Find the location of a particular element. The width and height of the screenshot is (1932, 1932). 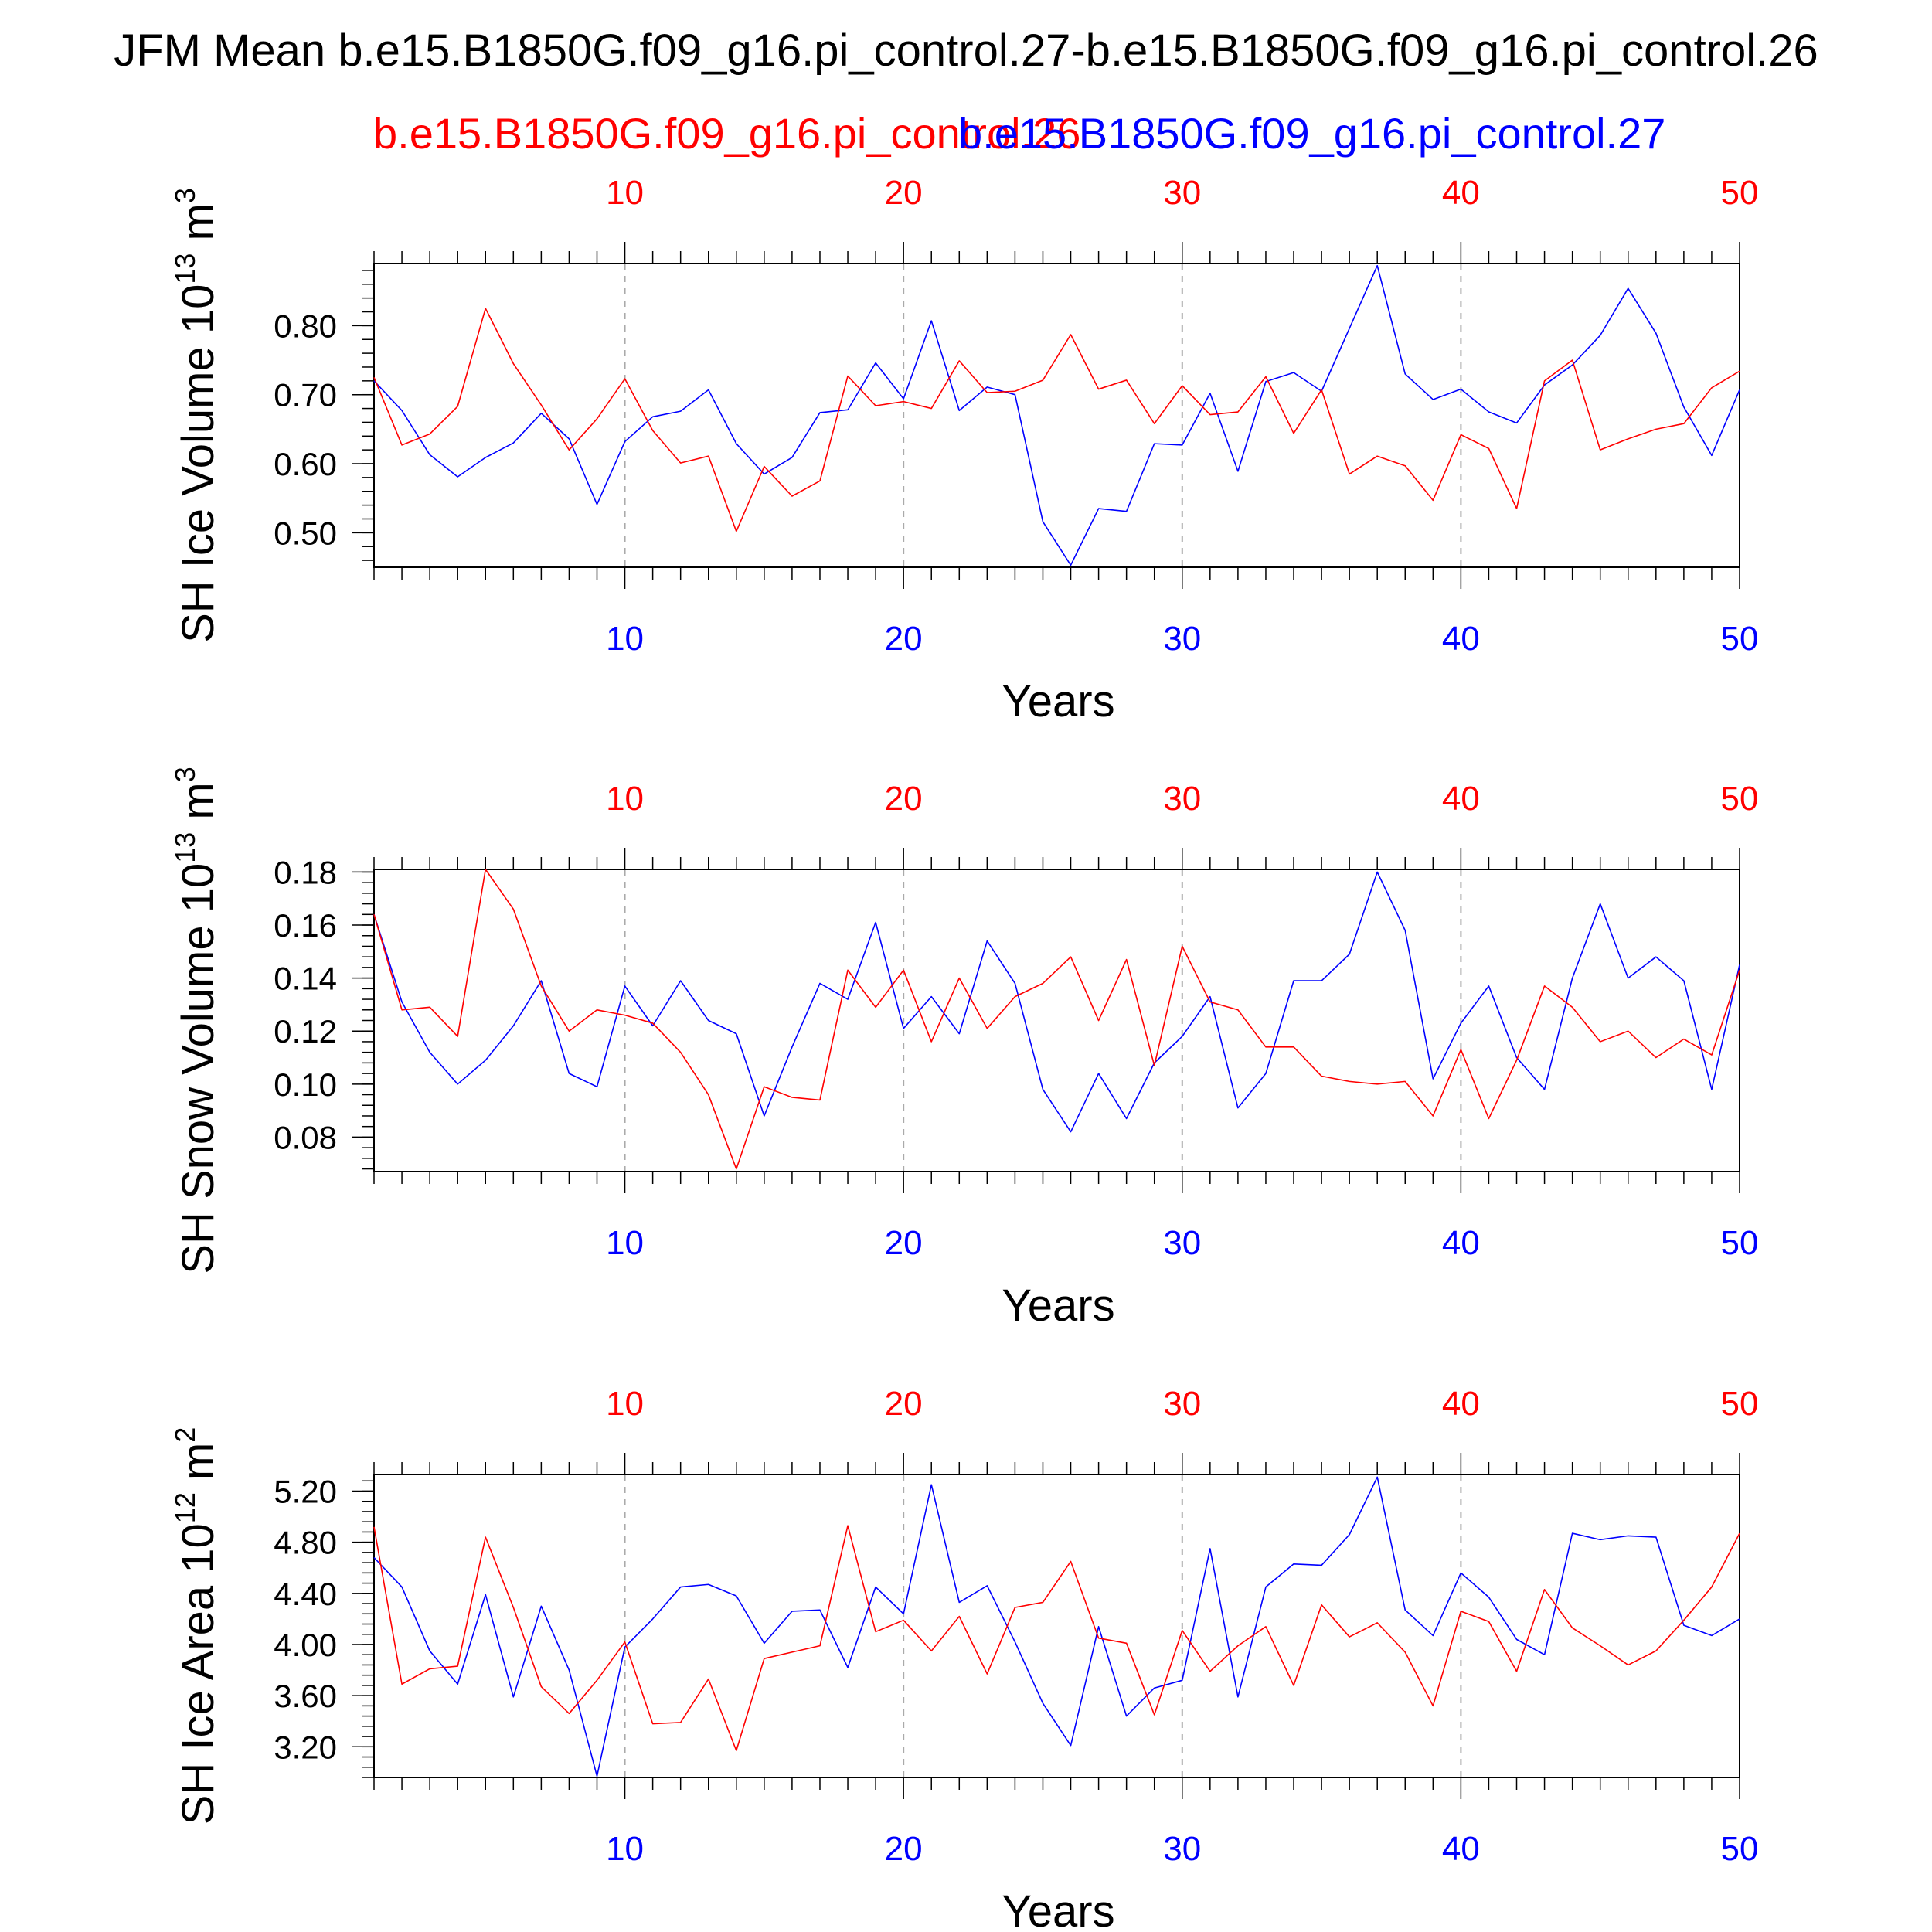

y-tick-label: 0.14 is located at coordinates (305, 979).